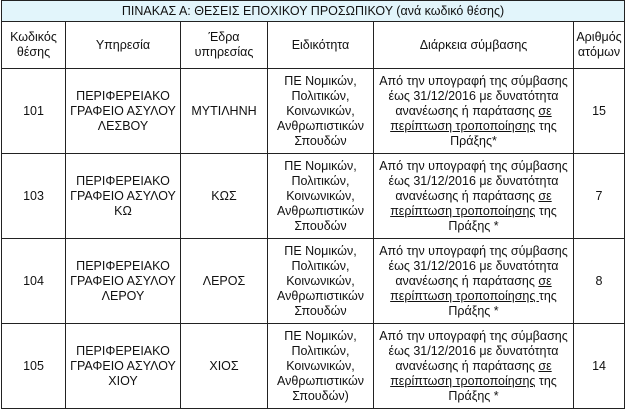 The width and height of the screenshot is (625, 411). I want to click on count-text: 7, so click(599, 195).